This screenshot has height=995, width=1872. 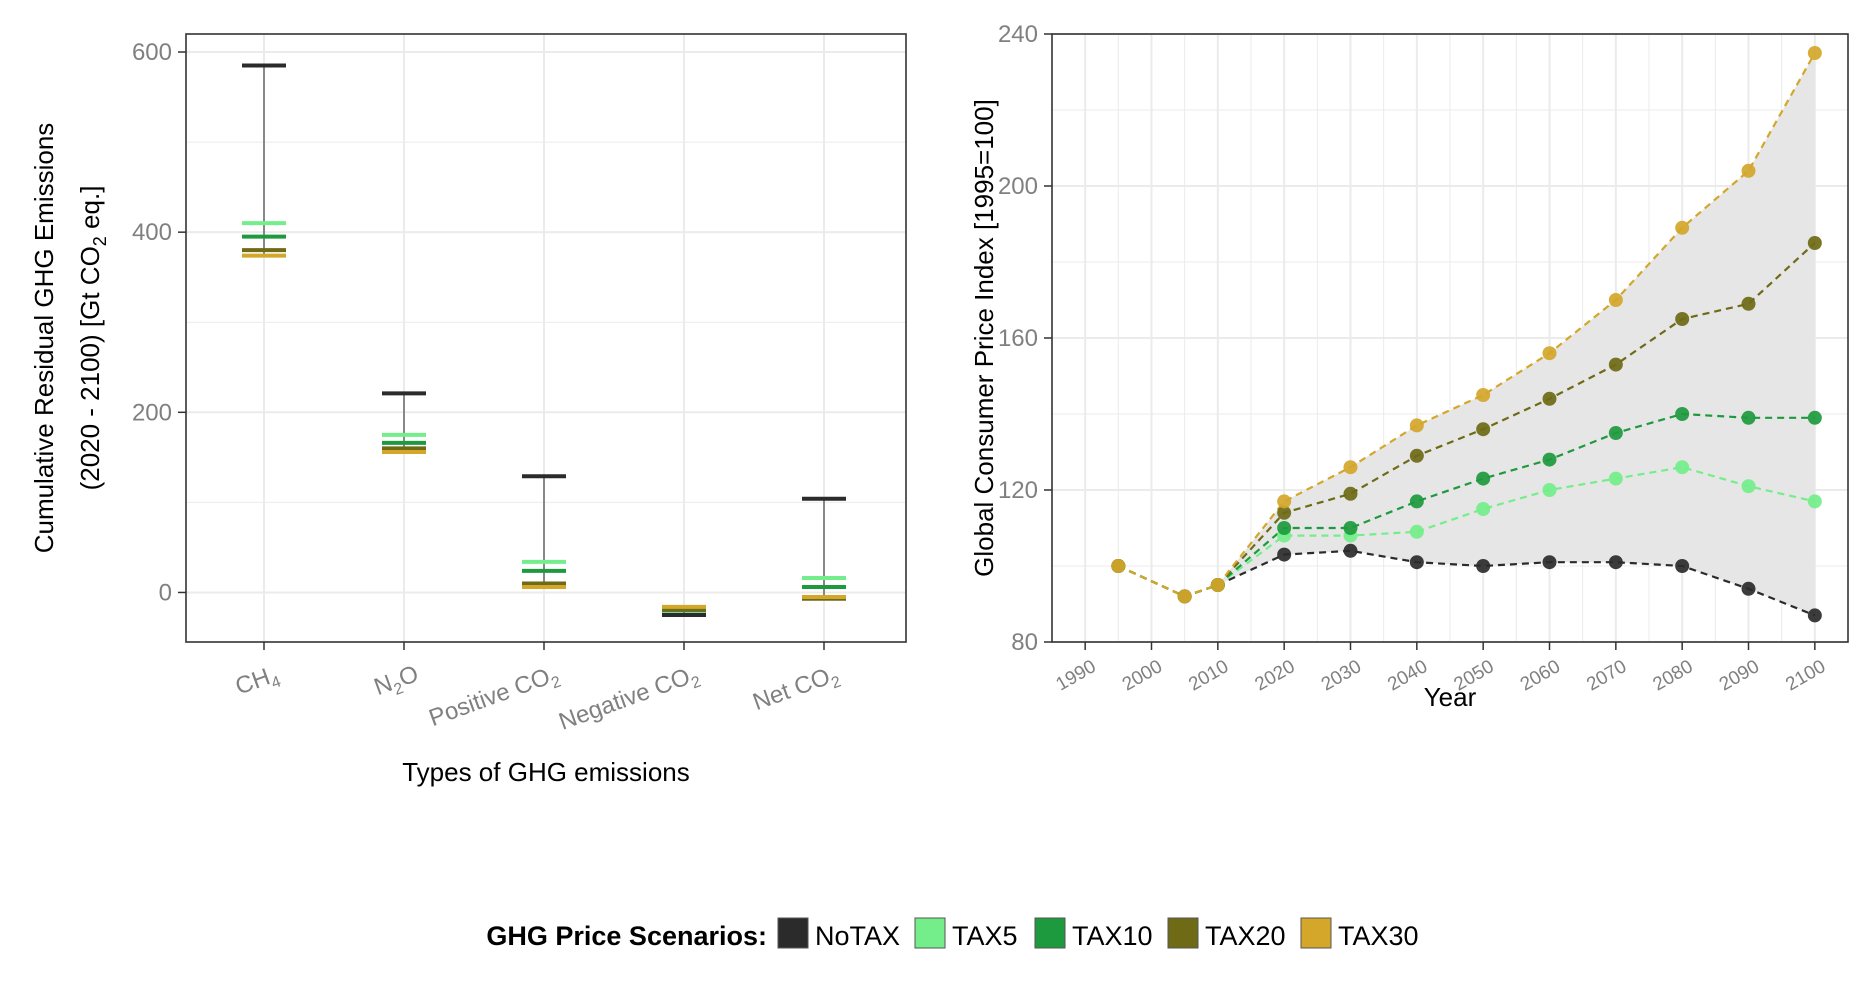 What do you see at coordinates (1183, 933) in the screenshot?
I see `legend-swatch-tax20` at bounding box center [1183, 933].